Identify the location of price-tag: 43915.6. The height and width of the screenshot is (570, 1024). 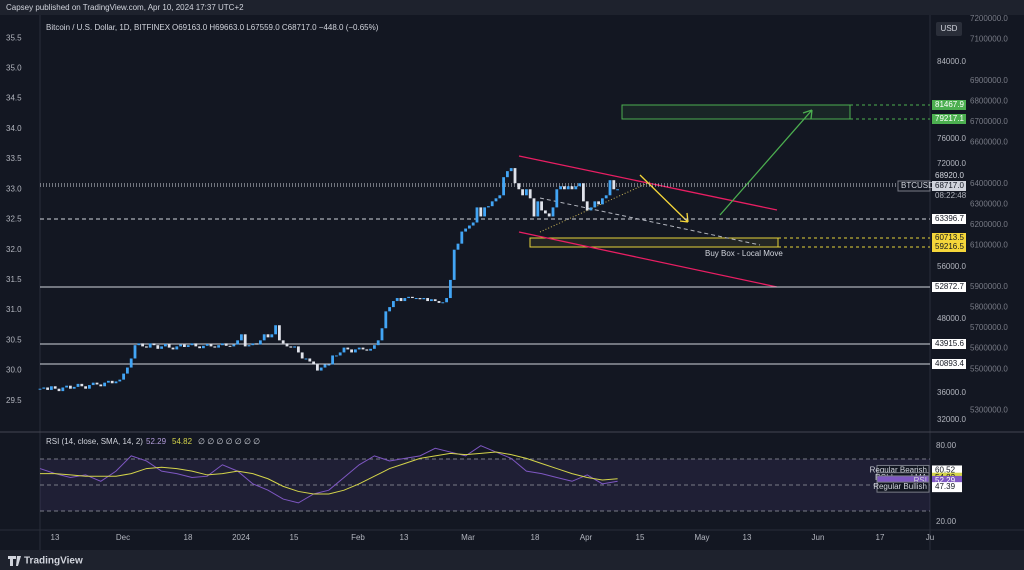
(949, 343).